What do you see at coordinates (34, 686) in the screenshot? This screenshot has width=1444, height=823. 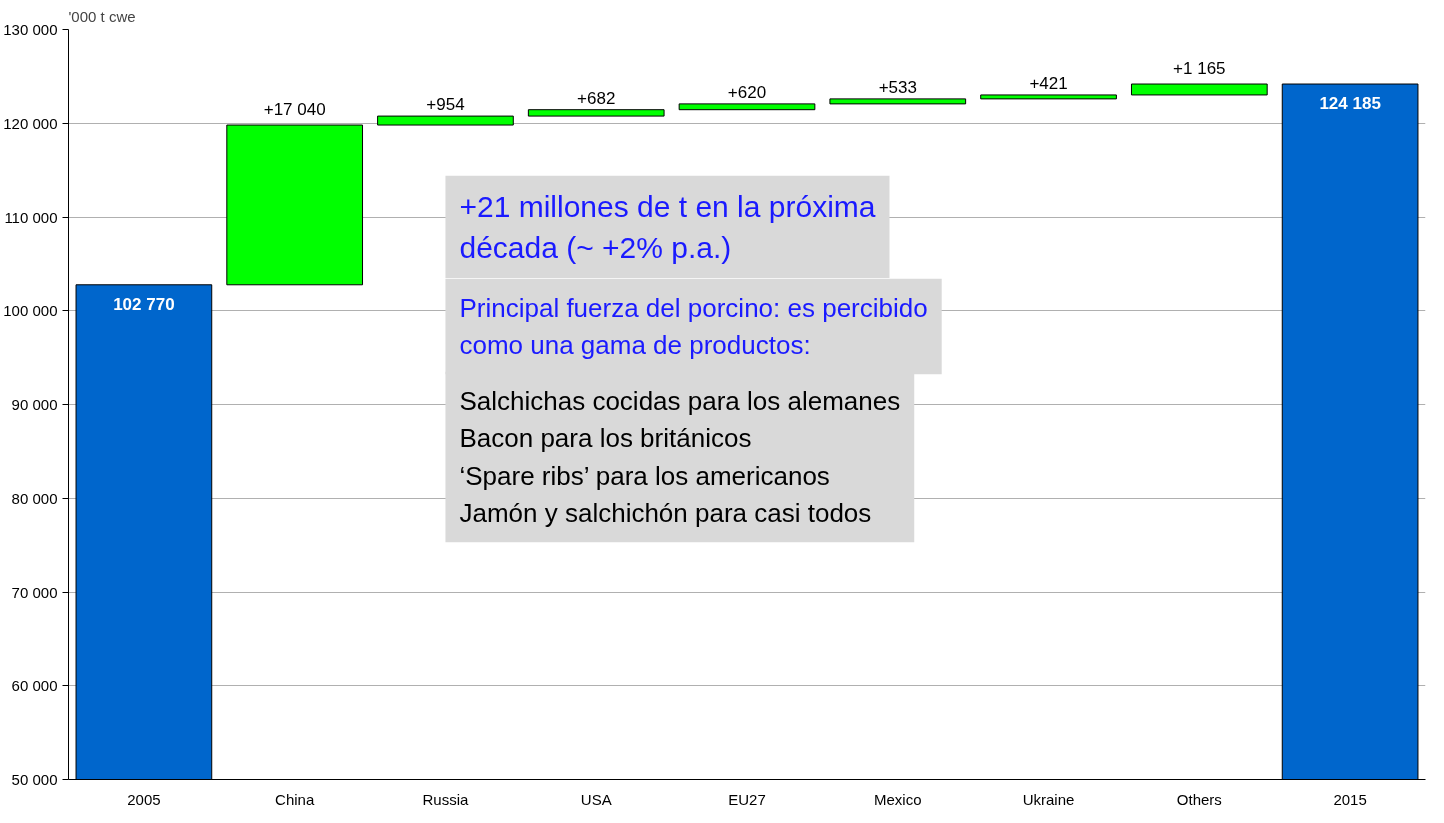 I see `y-tick-label: 60 000` at bounding box center [34, 686].